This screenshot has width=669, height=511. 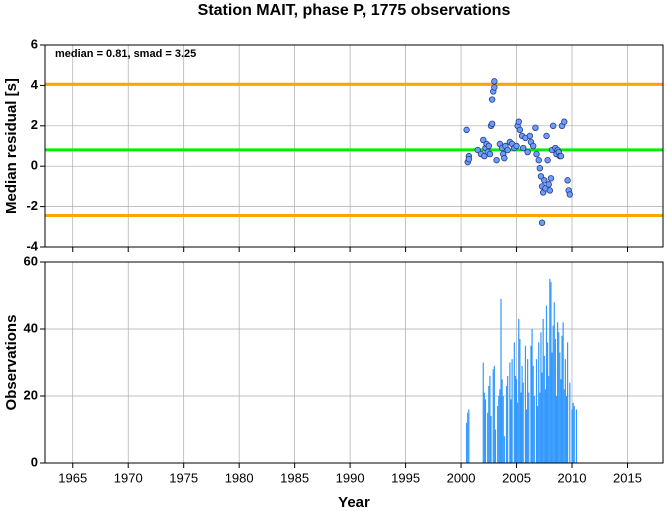 I want to click on x-tick-label: 1995, so click(x=405, y=477).